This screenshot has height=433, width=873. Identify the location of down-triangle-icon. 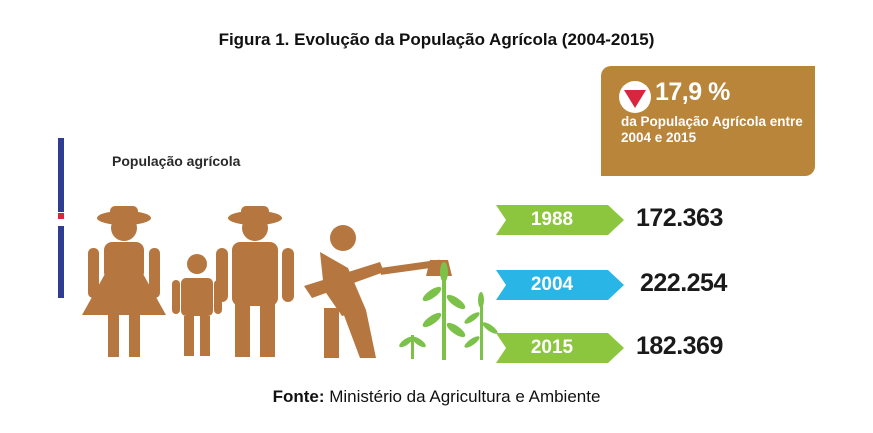
(635, 99).